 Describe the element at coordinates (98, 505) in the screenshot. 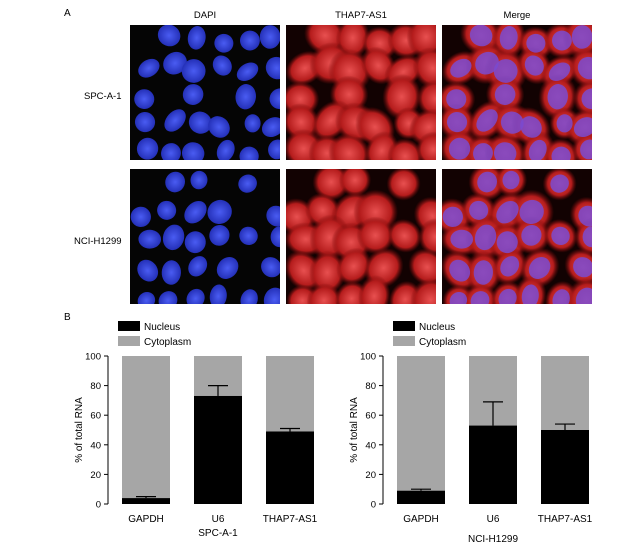

I see `y-tick-label: 0` at that location.